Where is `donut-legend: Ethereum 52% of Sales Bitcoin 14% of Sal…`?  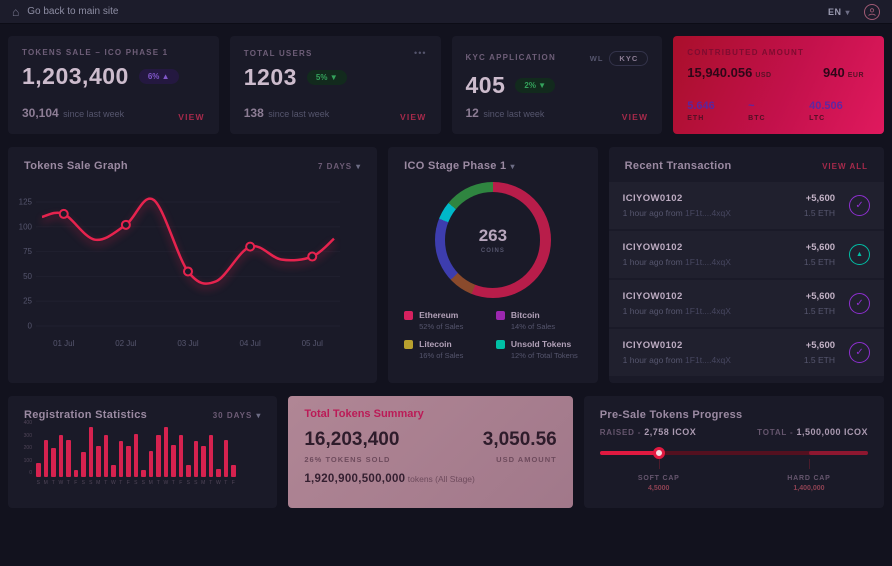 donut-legend: Ethereum 52% of Sales Bitcoin 14% of Sal… is located at coordinates (493, 329).